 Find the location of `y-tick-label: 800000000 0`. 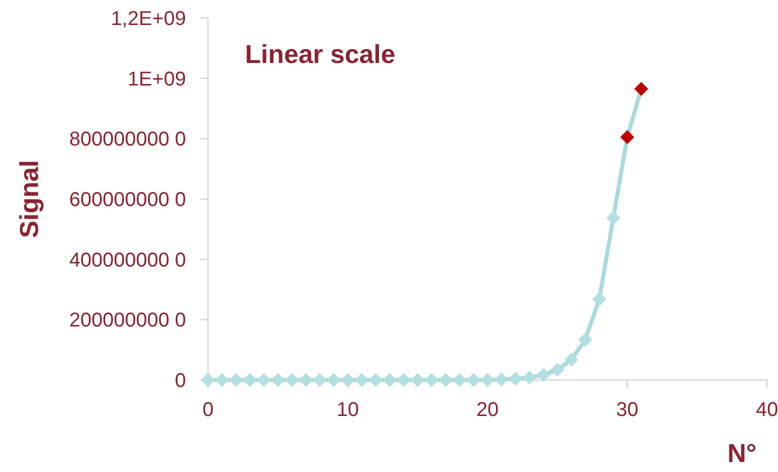

y-tick-label: 800000000 0 is located at coordinates (127, 139).